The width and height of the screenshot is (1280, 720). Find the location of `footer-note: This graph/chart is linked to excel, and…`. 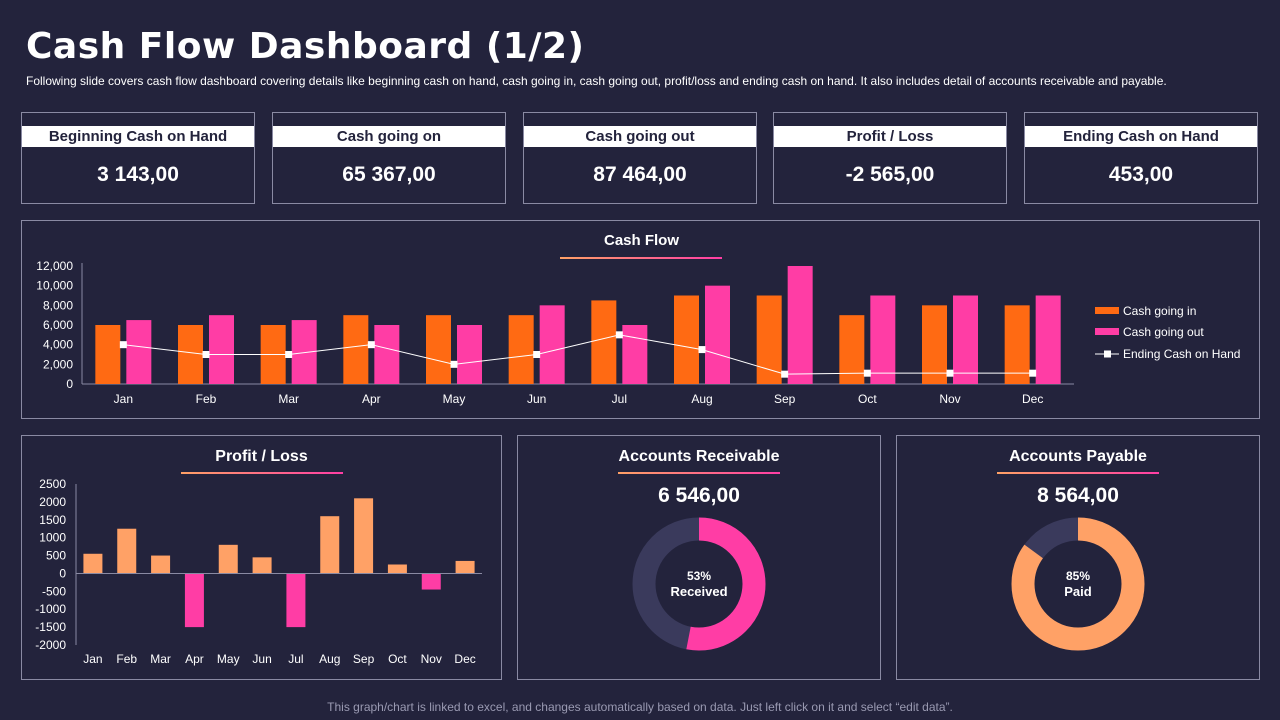

footer-note: This graph/chart is linked to excel, and… is located at coordinates (640, 707).